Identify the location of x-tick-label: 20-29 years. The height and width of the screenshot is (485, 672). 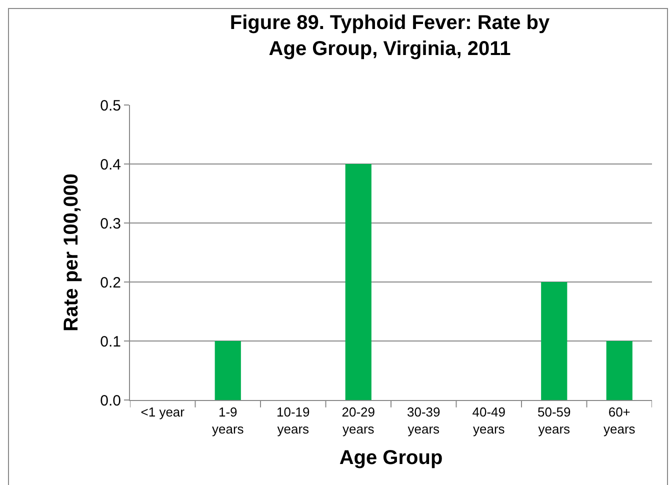
(359, 420).